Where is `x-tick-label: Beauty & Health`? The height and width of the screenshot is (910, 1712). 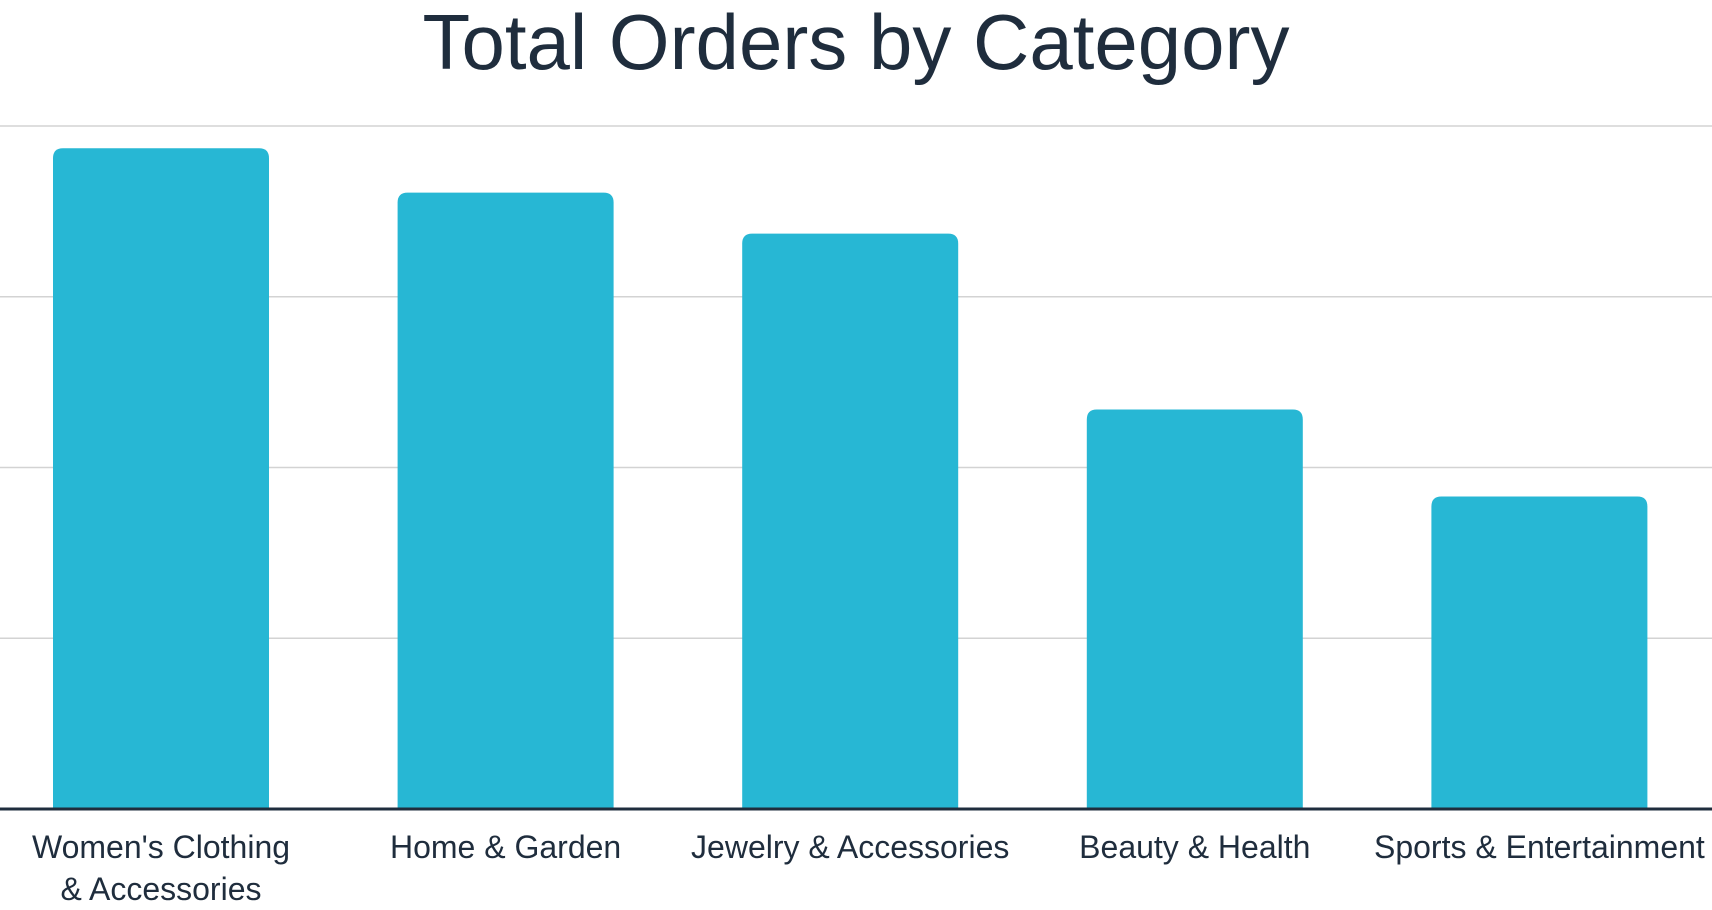
x-tick-label: Beauty & Health is located at coordinates (1194, 847).